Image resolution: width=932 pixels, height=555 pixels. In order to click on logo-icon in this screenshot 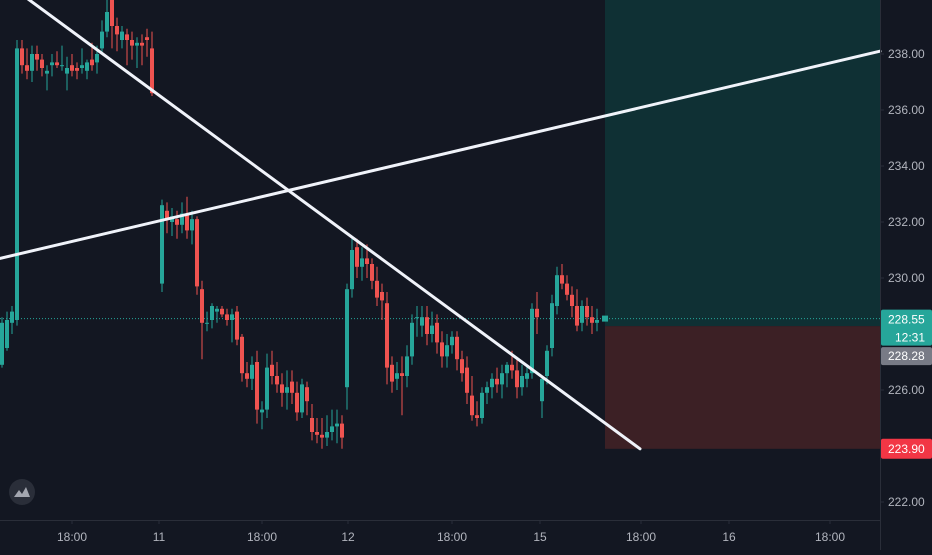, I will do `click(22, 492)`.